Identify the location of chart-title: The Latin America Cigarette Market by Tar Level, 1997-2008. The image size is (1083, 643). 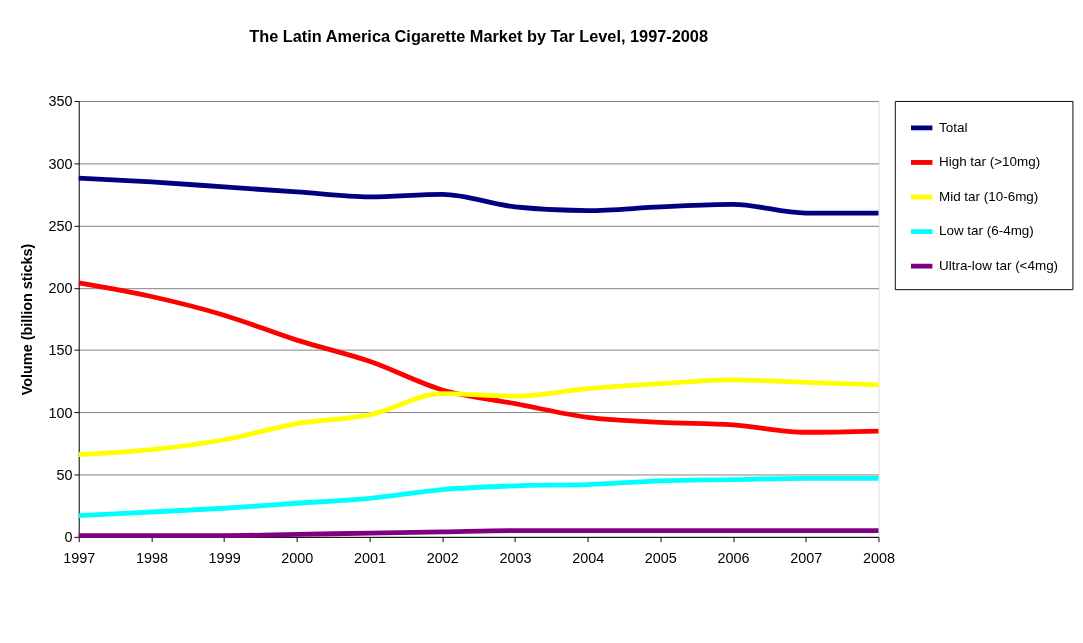
(478, 36).